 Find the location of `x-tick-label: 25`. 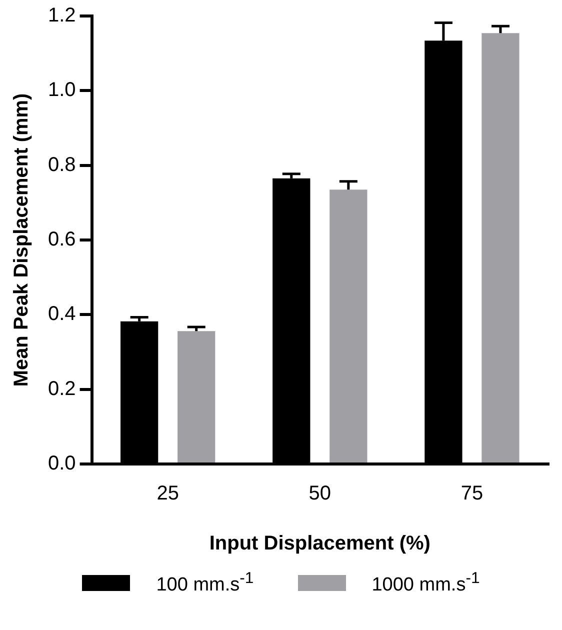

x-tick-label: 25 is located at coordinates (167, 493).